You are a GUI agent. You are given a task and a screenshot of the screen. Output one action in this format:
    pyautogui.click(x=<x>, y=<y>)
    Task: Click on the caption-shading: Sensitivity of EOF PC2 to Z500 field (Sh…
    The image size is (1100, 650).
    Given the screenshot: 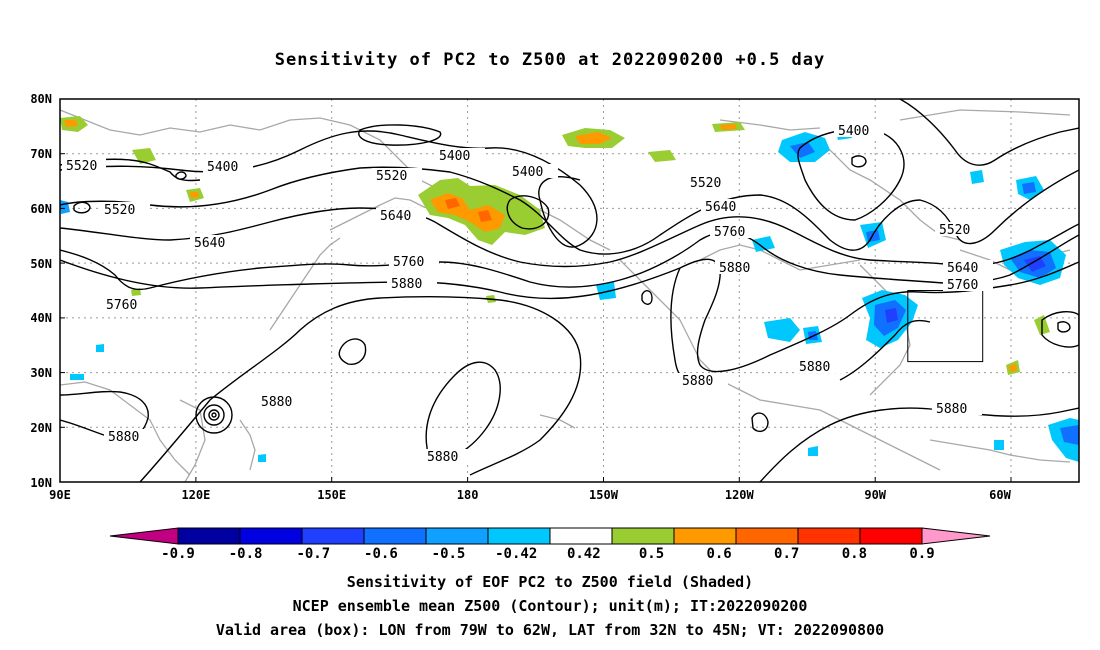 What is the action you would take?
    pyautogui.click(x=550, y=582)
    